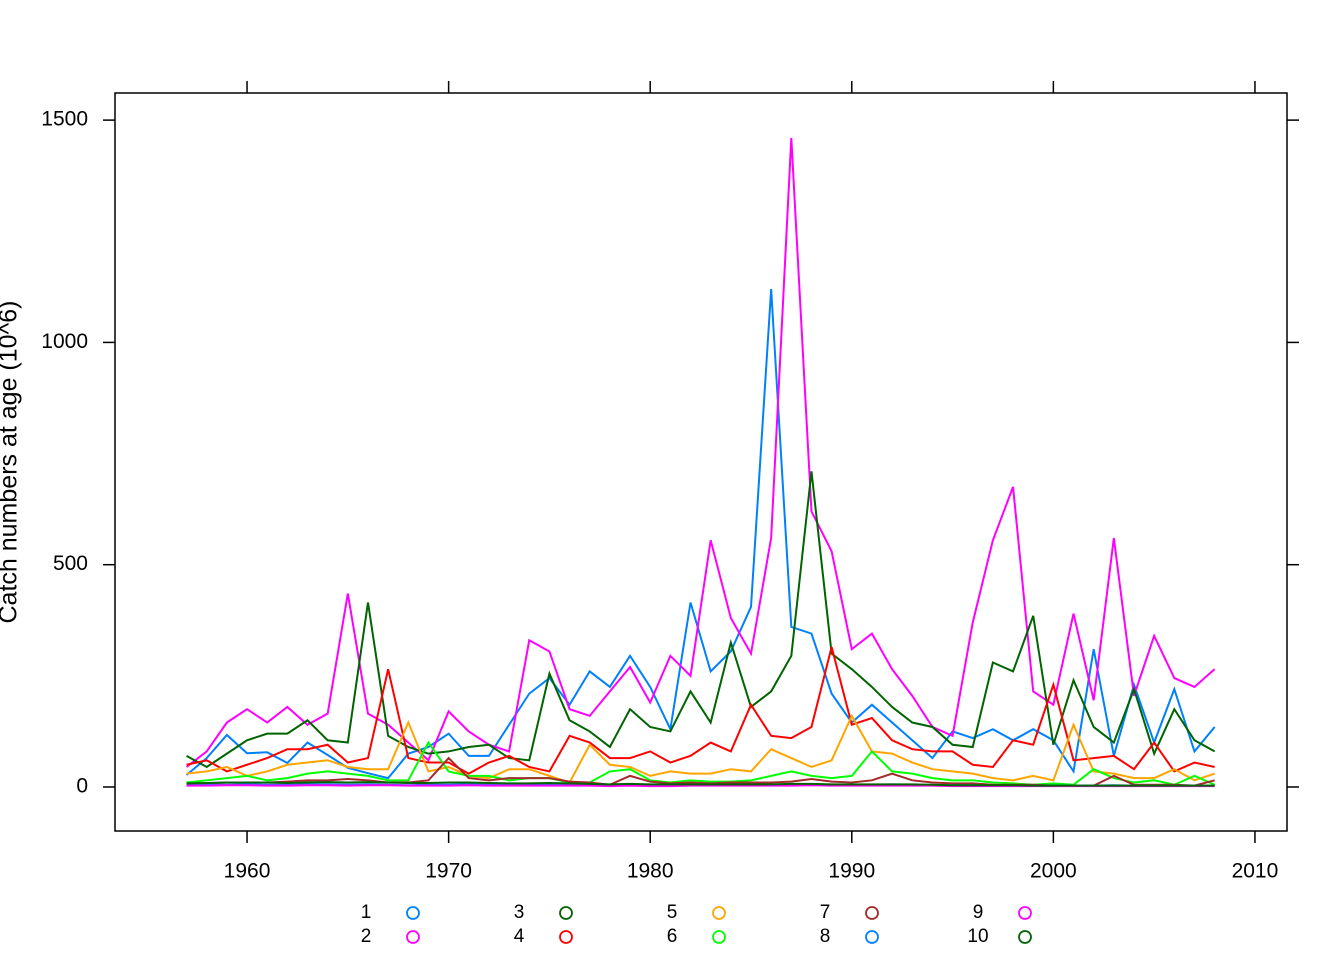 The width and height of the screenshot is (1344, 960). What do you see at coordinates (519, 936) in the screenshot?
I see `legend-label: 4` at bounding box center [519, 936].